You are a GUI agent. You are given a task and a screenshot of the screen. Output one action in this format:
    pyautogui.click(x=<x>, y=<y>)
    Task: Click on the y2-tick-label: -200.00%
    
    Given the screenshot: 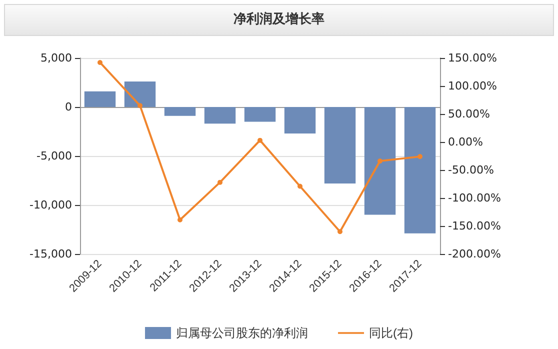 What is the action you would take?
    pyautogui.click(x=474, y=254)
    